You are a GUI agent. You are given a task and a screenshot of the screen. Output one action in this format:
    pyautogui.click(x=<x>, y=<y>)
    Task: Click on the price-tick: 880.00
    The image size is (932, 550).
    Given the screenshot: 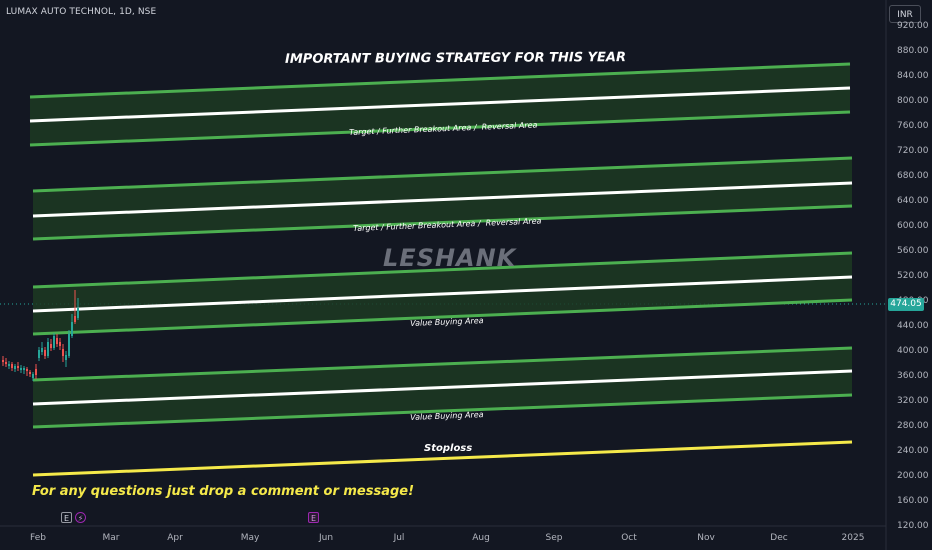 What is the action you would take?
    pyautogui.click(x=913, y=51)
    